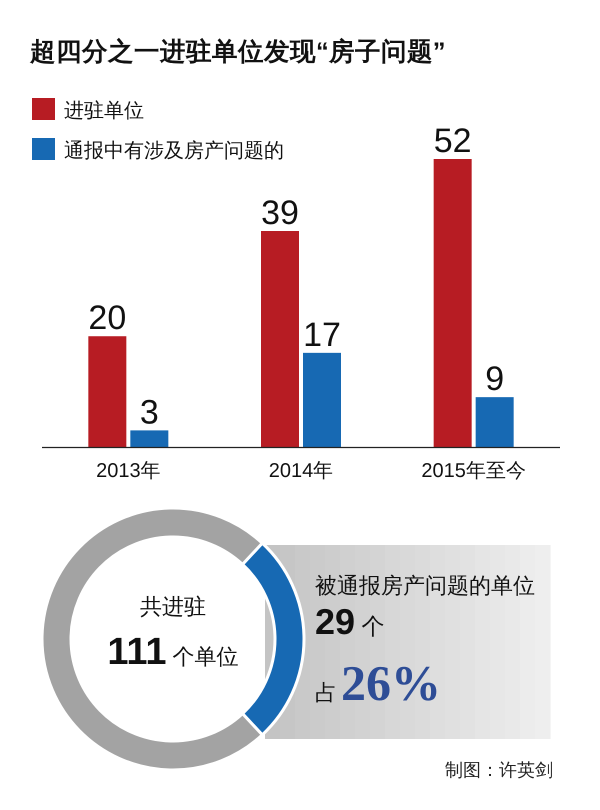 This screenshot has width=600, height=810. I want to click on data-label: 52, so click(453, 141).